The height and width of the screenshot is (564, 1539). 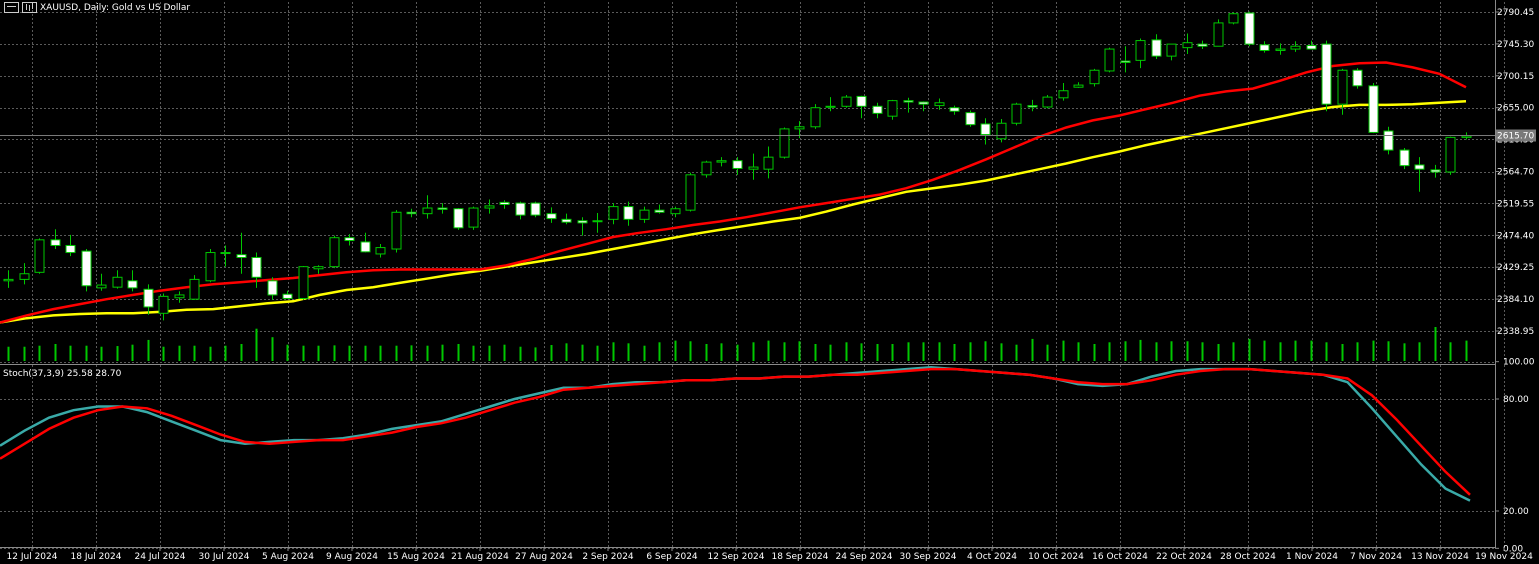 I want to click on price-tick-label: 2429.25, so click(x=1515, y=268).